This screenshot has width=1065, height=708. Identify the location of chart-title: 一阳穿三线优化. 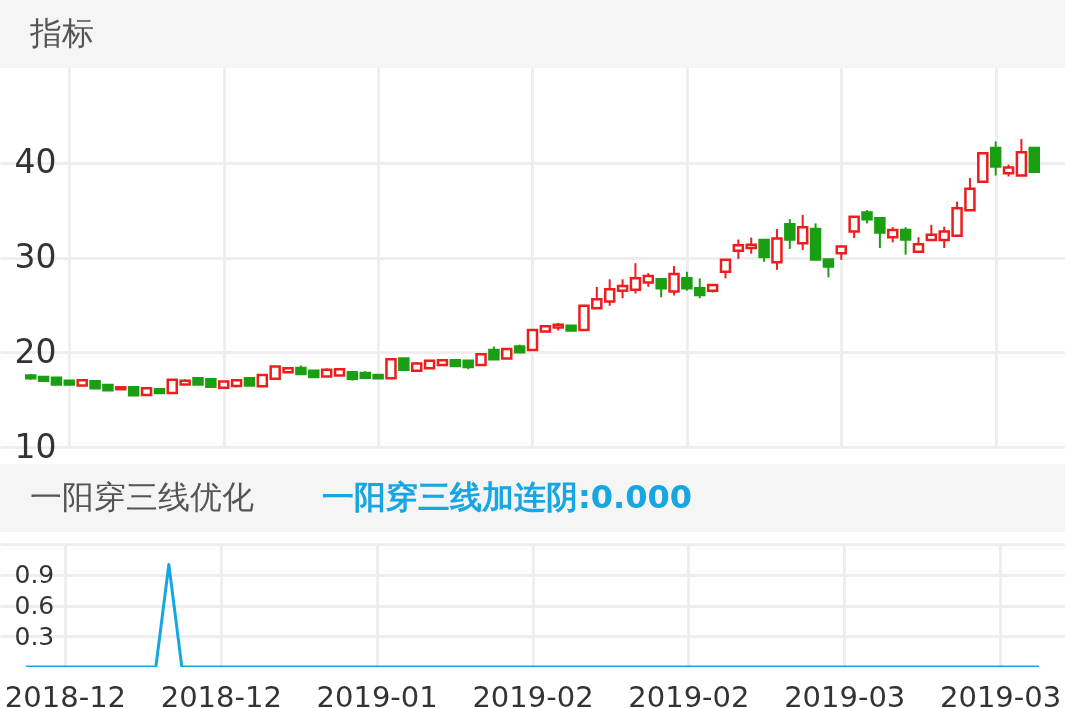
(142, 497).